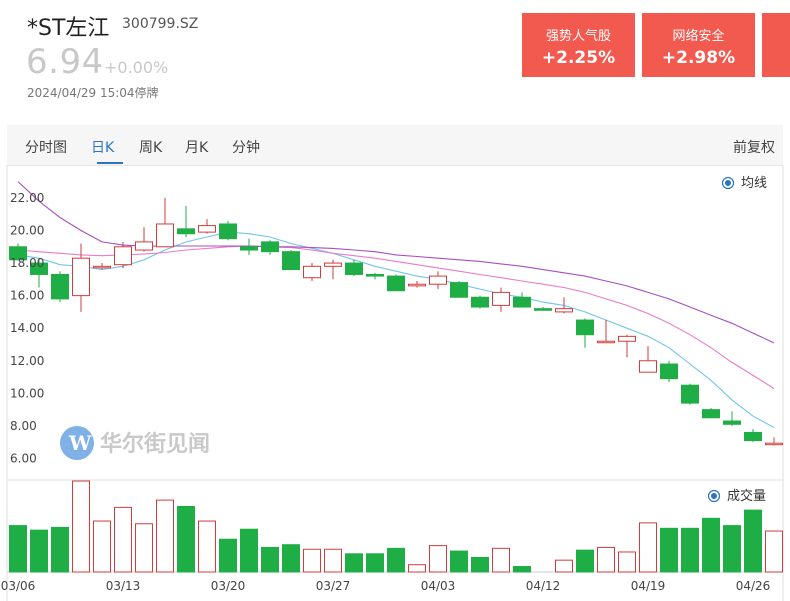 This screenshot has width=790, height=601. Describe the element at coordinates (754, 148) in the screenshot. I see `forward-adjust-toggle: 前复权` at that location.